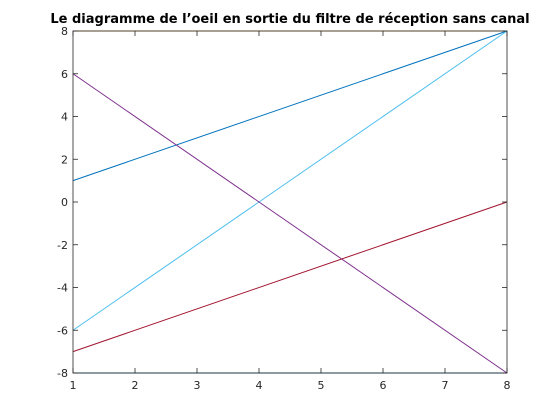  What do you see at coordinates (507, 385) in the screenshot?
I see `x-tick-label: 8` at bounding box center [507, 385].